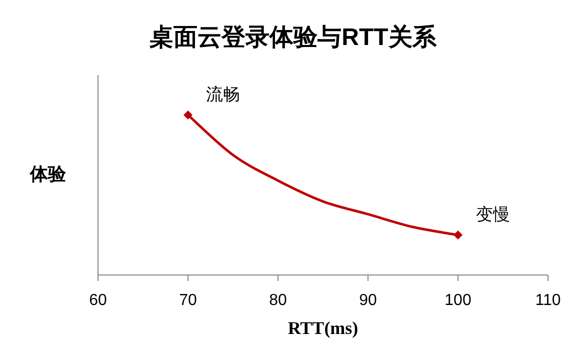 This screenshot has height=360, width=587. Describe the element at coordinates (48, 174) in the screenshot. I see `y-axis-title: 体验` at that location.